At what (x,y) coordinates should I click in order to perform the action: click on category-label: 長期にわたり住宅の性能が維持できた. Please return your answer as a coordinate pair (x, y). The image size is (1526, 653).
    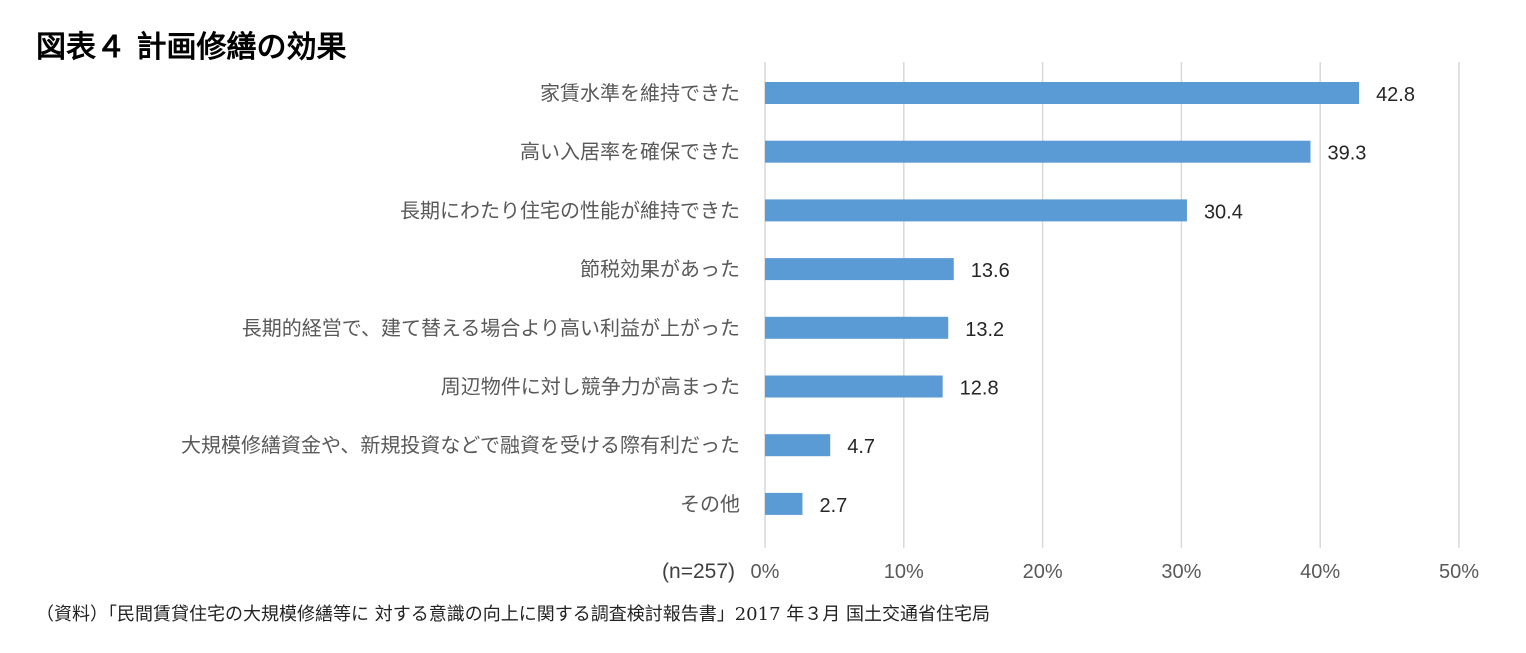
    Looking at the image, I should click on (570, 210).